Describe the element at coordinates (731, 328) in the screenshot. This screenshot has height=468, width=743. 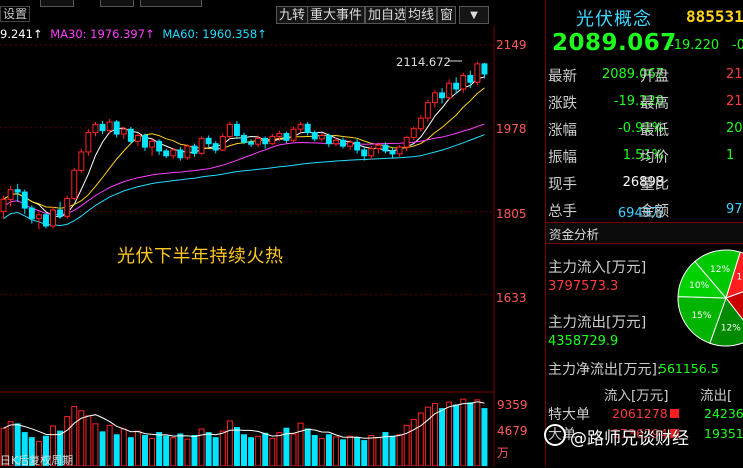
I see `pie-slice-label: 12%` at that location.